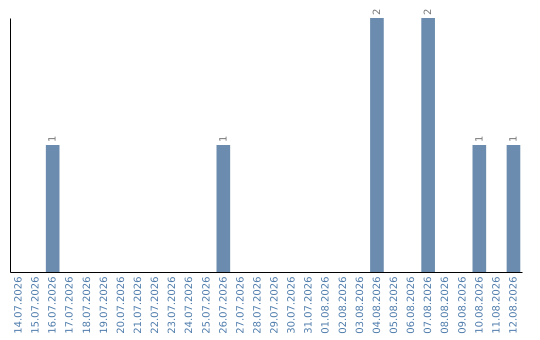 This screenshot has height=340, width=540. Describe the element at coordinates (377, 305) in the screenshot. I see `x-tick-label: 04.08.2026` at that location.